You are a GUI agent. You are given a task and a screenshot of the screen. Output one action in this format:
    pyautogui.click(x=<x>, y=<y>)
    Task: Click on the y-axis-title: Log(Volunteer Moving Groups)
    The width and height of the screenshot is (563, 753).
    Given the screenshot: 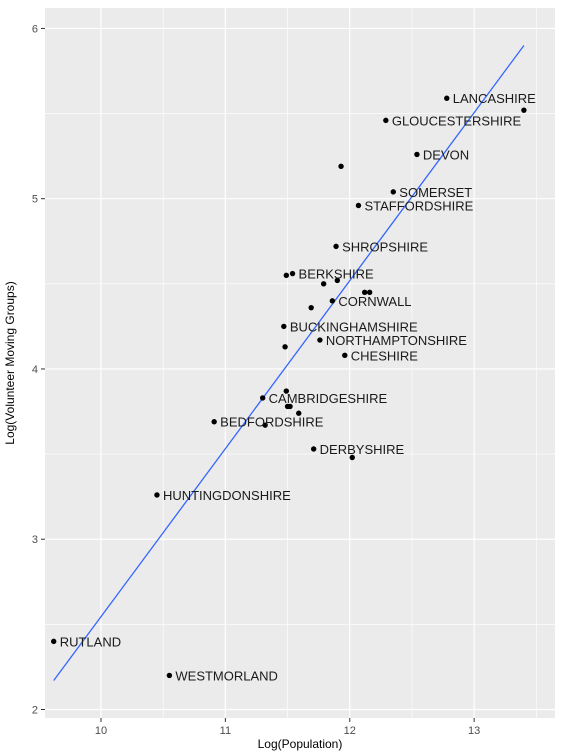 What is the action you would take?
    pyautogui.click(x=10, y=362)
    